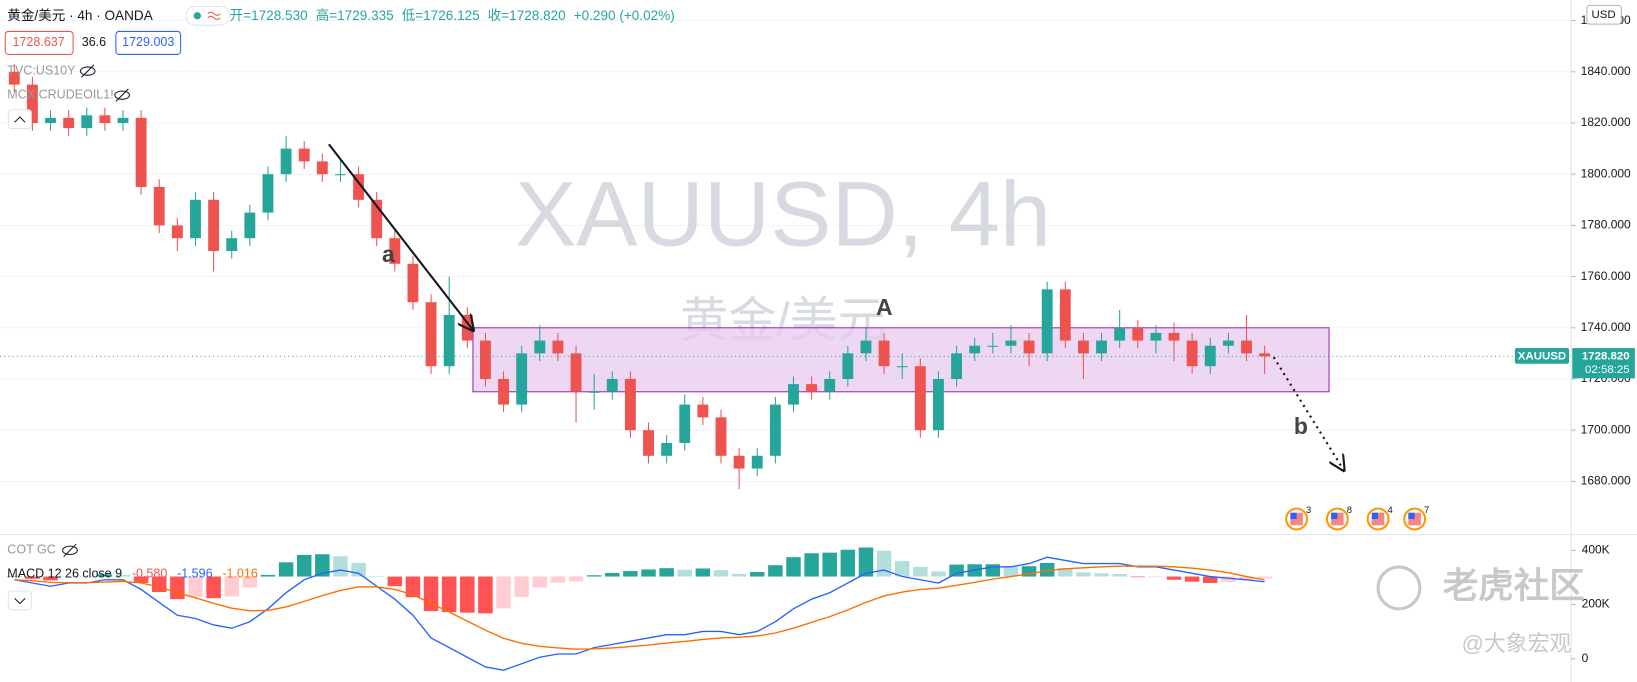 Image resolution: width=1637 pixels, height=682 pixels. What do you see at coordinates (1301, 426) in the screenshot?
I see `wave-label: b` at bounding box center [1301, 426].